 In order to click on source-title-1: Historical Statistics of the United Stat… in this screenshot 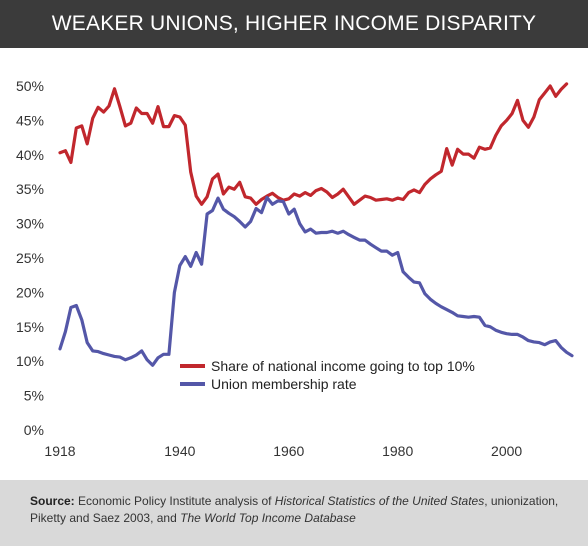, I will do `click(379, 501)`.